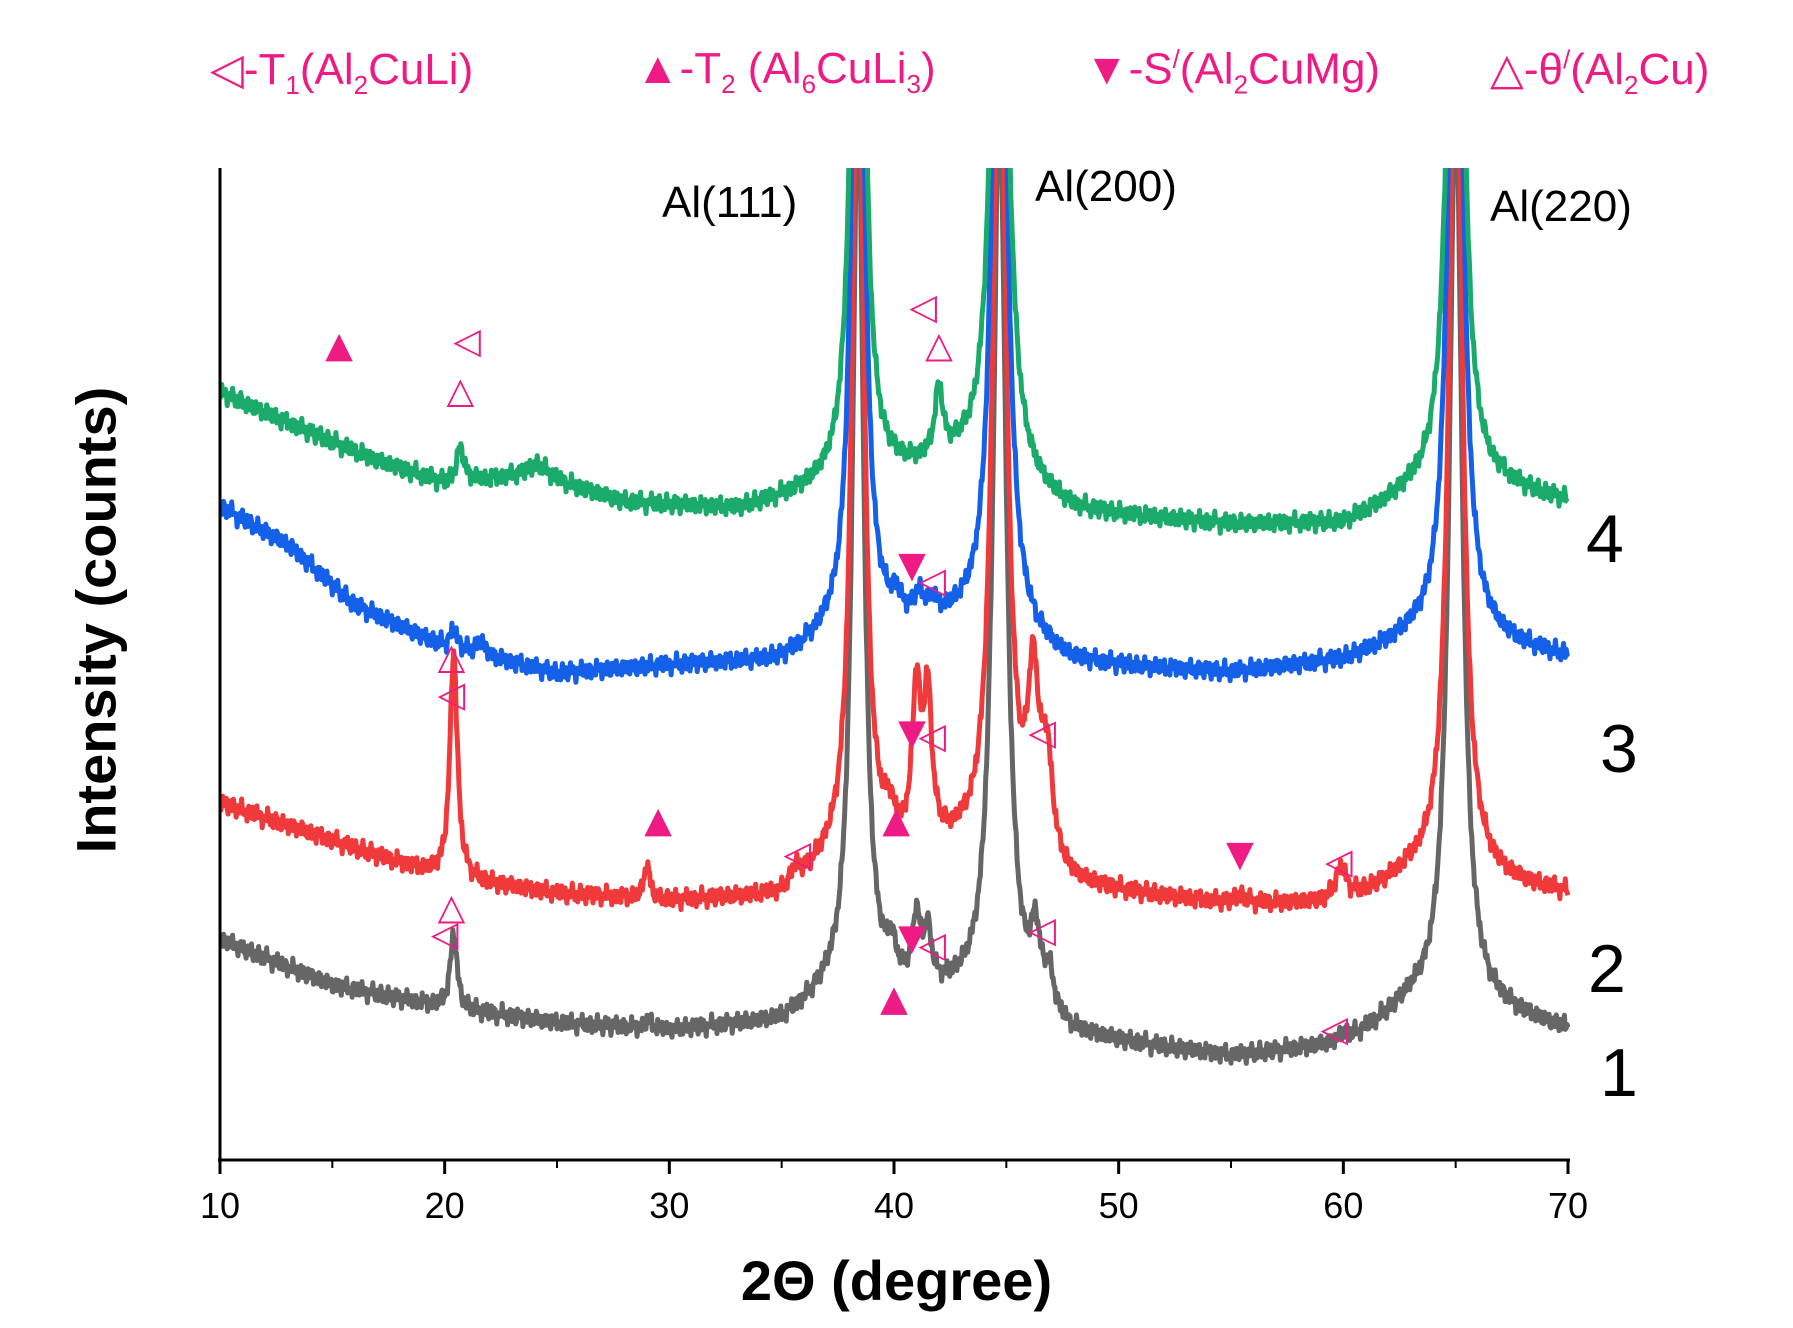 The width and height of the screenshot is (1793, 1328). Describe the element at coordinates (730, 202) in the screenshot. I see `peak-label-al111: Al(111)` at that location.